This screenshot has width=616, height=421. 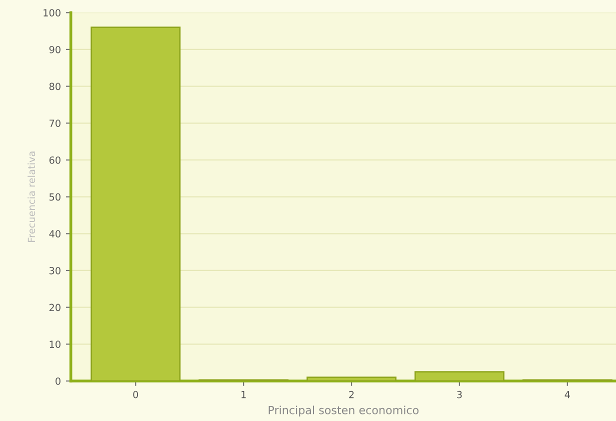 I want to click on y-tick-label: 100, so click(x=52, y=12).